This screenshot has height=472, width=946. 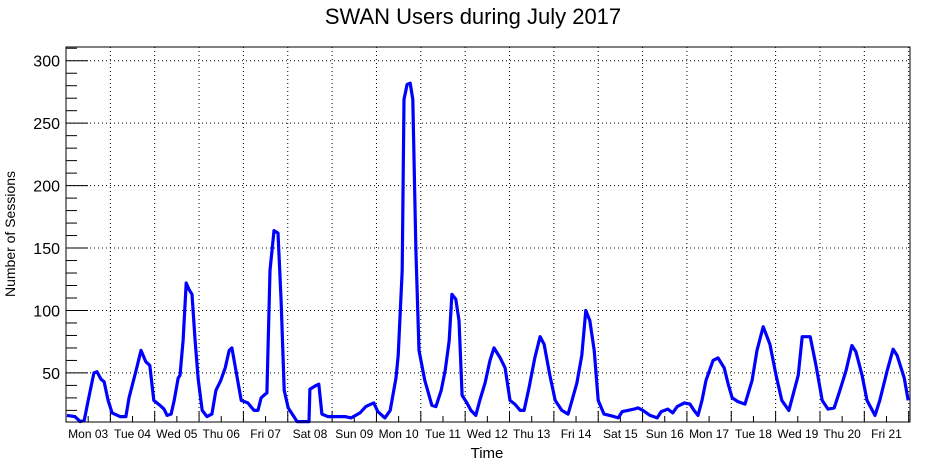 I want to click on y-tick-labels: 50 100 150 200 250 300, so click(x=46, y=218).